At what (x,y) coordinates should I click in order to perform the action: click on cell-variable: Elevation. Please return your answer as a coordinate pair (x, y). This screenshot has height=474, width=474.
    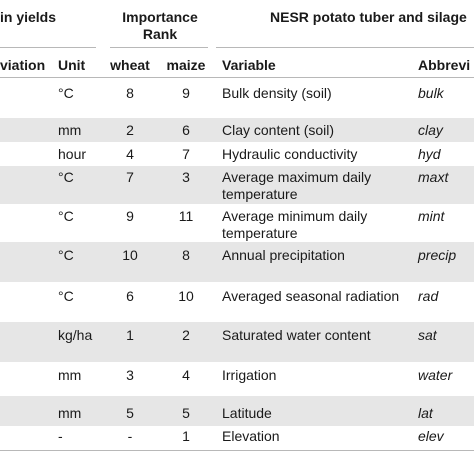
    Looking at the image, I should click on (251, 436).